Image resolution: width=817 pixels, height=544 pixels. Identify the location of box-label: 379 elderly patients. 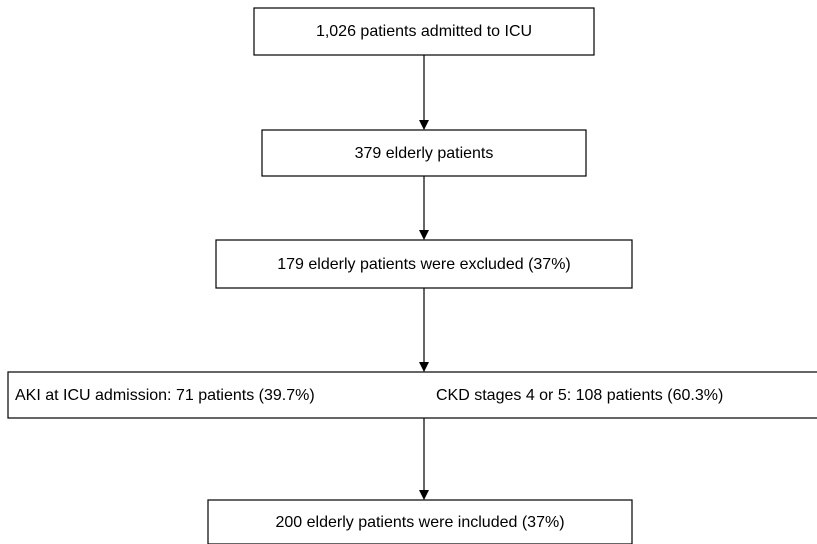
(424, 153).